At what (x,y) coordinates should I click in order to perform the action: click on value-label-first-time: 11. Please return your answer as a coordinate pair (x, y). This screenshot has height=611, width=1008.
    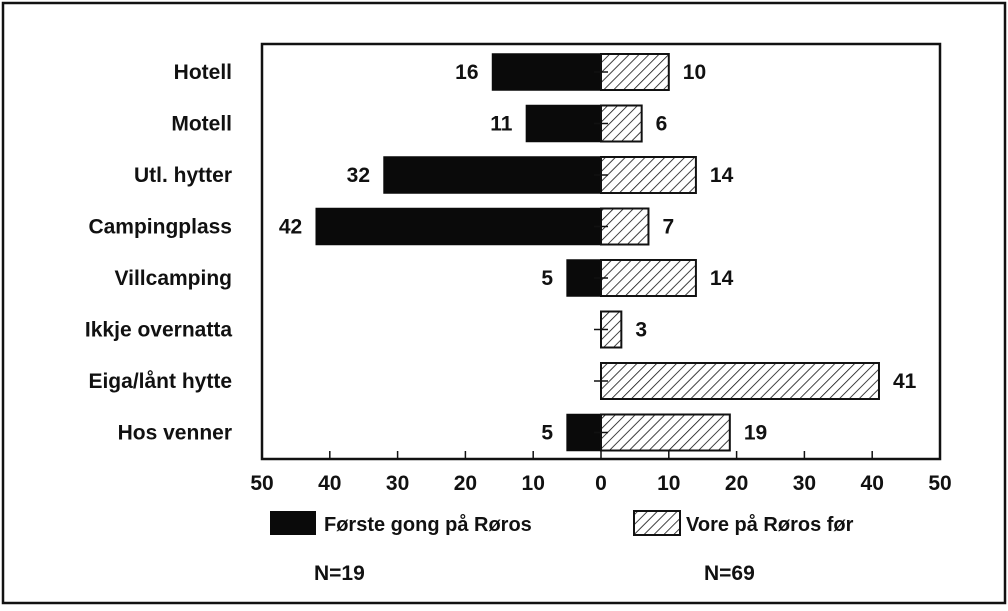
    Looking at the image, I should click on (501, 124).